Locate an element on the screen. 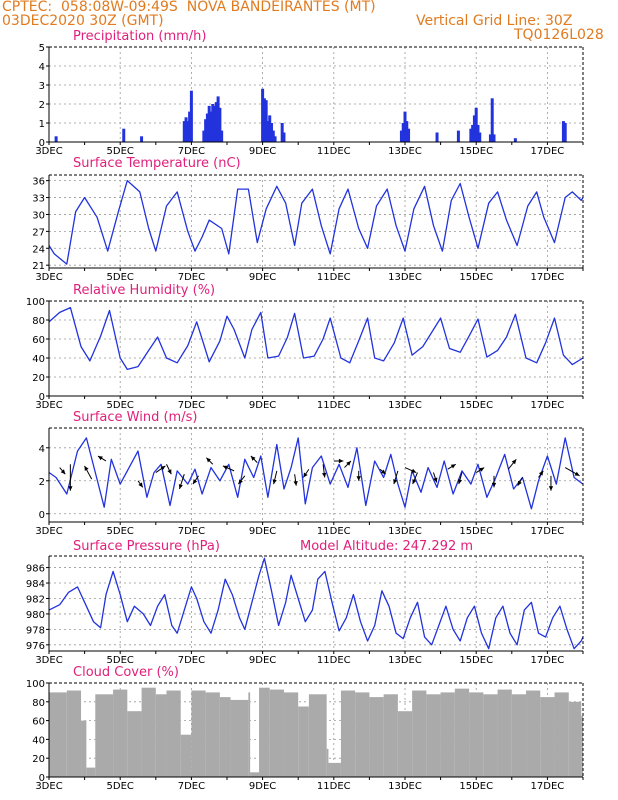  wind-x-tick-label: 3DEC is located at coordinates (48, 531).